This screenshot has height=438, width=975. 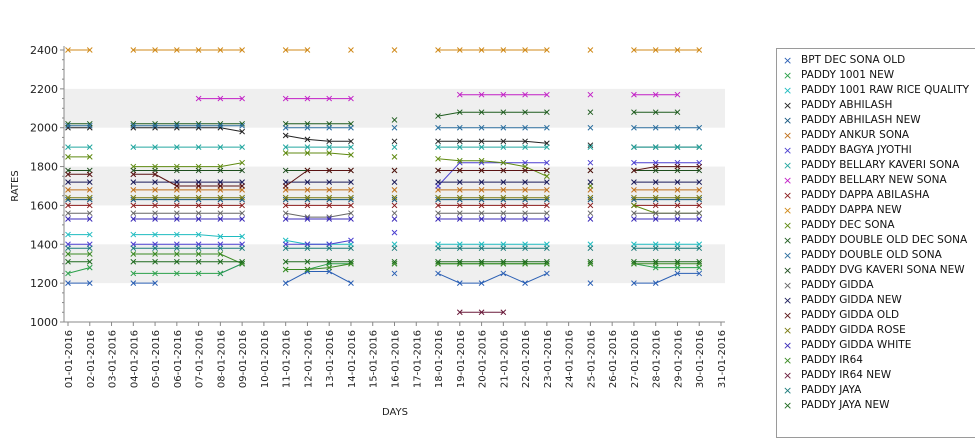 I want to click on x-tick-label: 10-01-2016, so click(x=265, y=359).